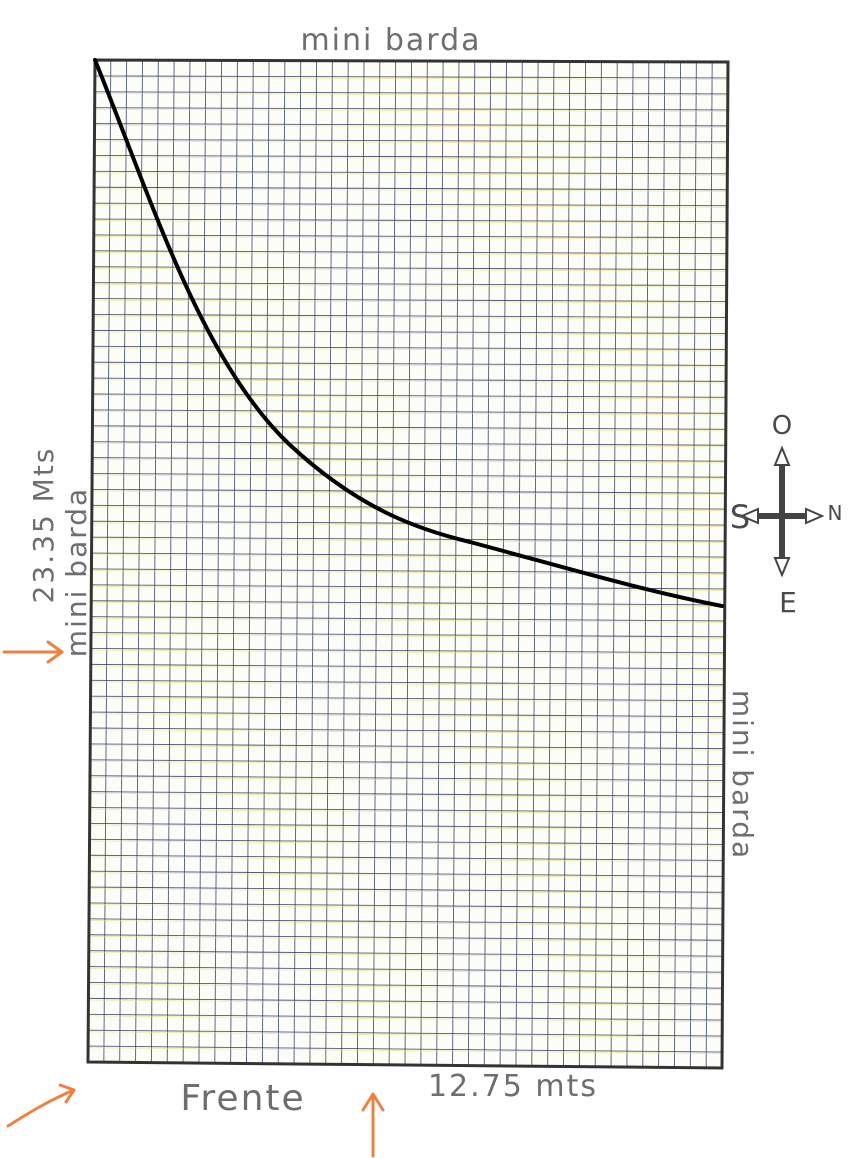  Describe the element at coordinates (390, 40) in the screenshot. I see `top-wall-label: mini barda` at that location.